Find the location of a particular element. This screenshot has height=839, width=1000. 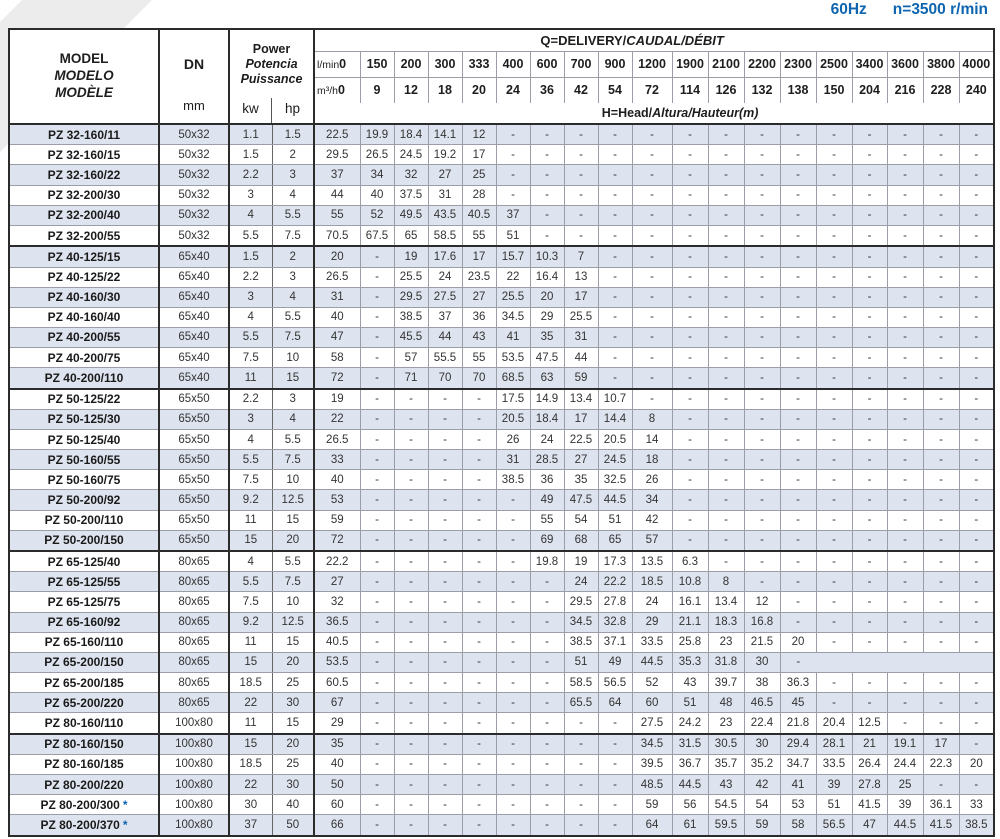

lmin-column-header: 333 is located at coordinates (478, 64).